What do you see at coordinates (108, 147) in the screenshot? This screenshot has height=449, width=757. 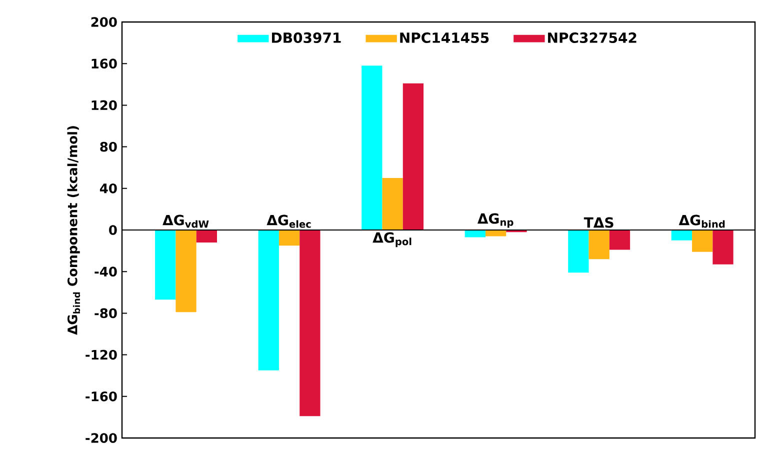 I see `y-tick-label: 80` at bounding box center [108, 147].